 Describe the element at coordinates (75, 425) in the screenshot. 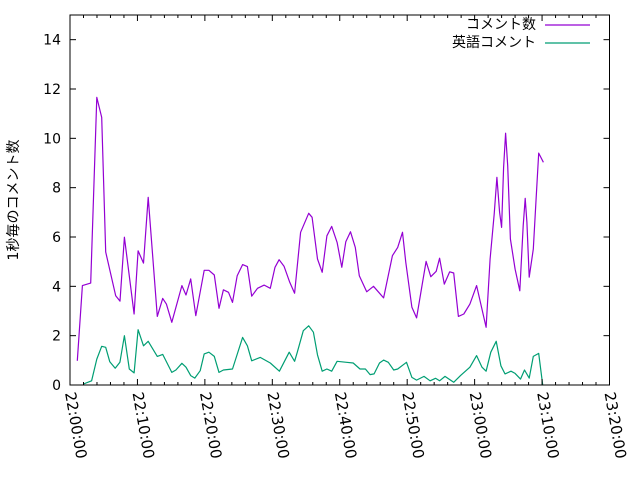

I see `x-tick-label: 22:00:00` at that location.